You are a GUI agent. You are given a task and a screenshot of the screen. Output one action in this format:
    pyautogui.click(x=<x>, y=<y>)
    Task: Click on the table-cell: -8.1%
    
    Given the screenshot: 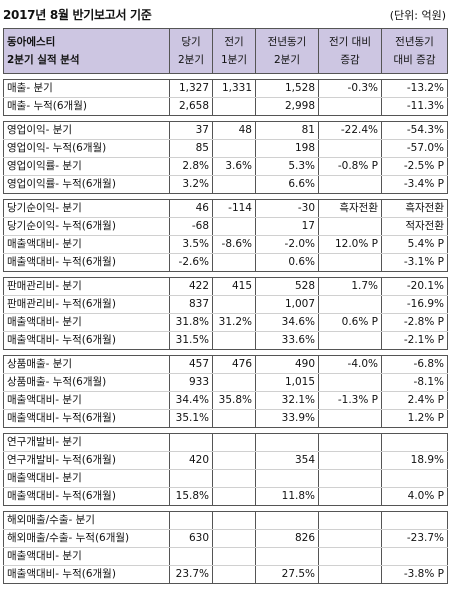 What is the action you would take?
    pyautogui.click(x=414, y=382)
    